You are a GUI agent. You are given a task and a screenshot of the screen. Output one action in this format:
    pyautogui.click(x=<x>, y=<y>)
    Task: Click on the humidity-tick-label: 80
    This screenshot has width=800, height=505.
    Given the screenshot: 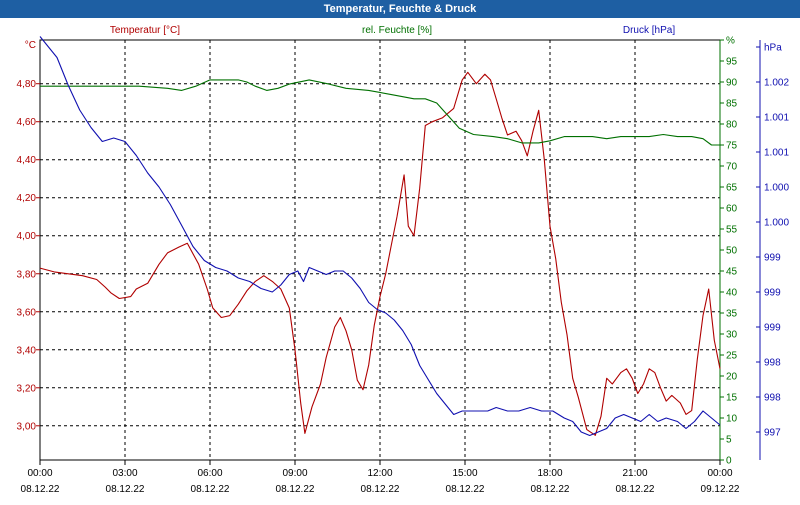 What is the action you would take?
    pyautogui.click(x=732, y=125)
    